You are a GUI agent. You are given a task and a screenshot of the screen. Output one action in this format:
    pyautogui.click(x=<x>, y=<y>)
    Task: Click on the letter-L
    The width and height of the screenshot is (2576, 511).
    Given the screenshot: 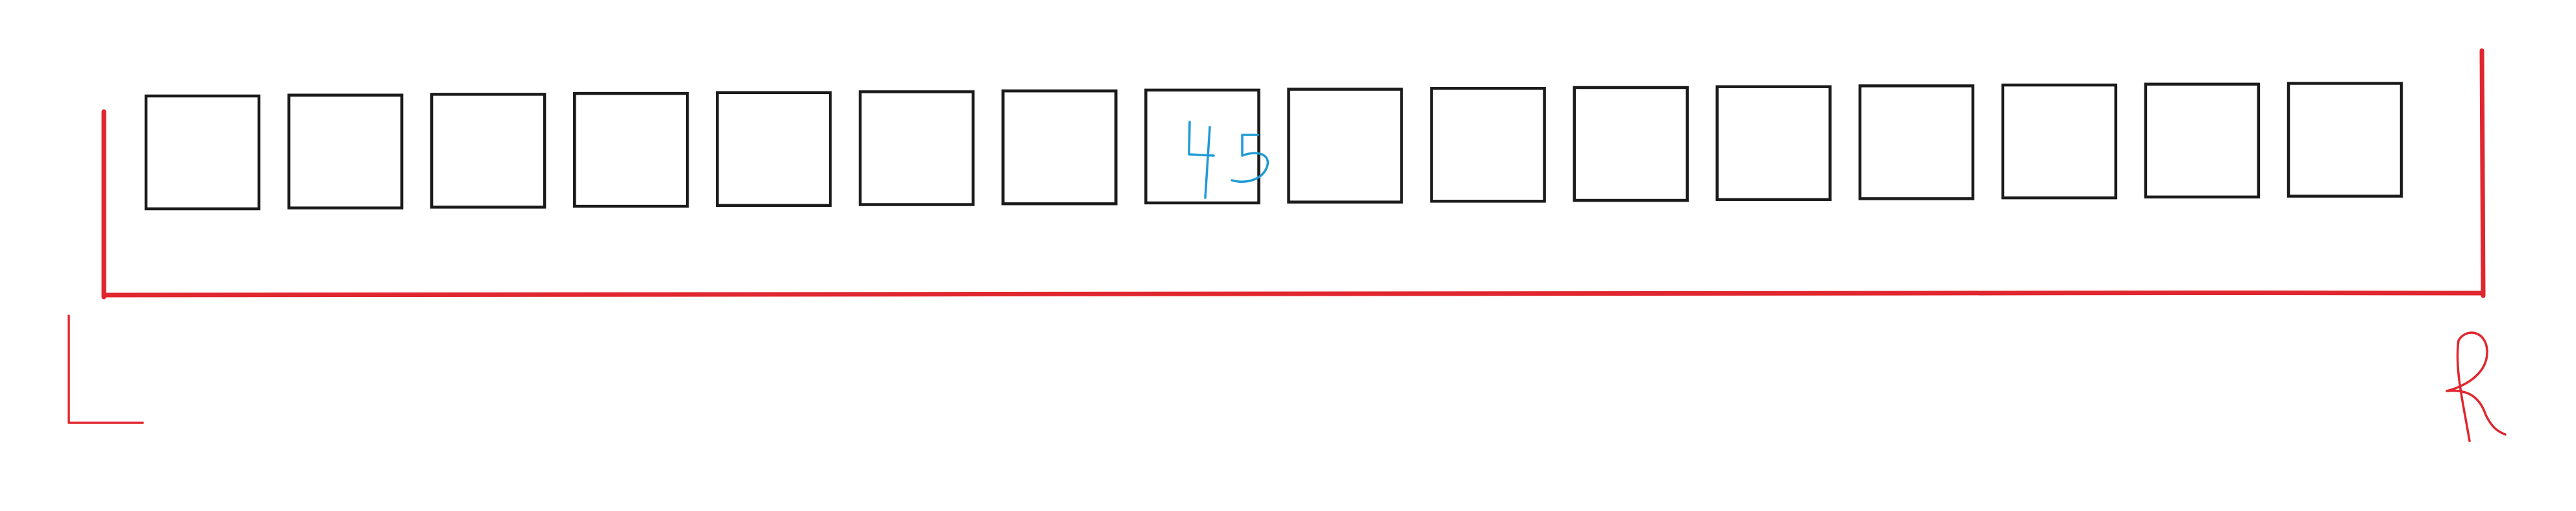 What is the action you would take?
    pyautogui.click(x=105, y=369)
    